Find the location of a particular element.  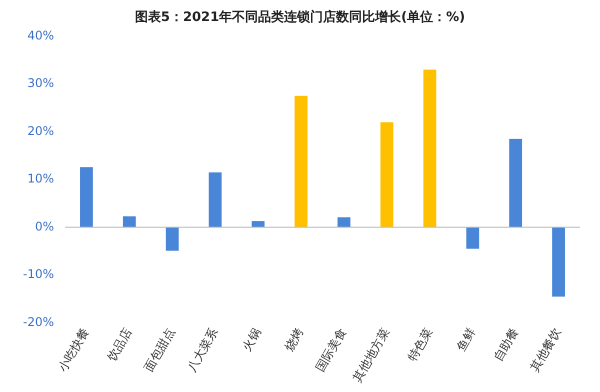

y-tick-label: 20% is located at coordinates (40, 131).